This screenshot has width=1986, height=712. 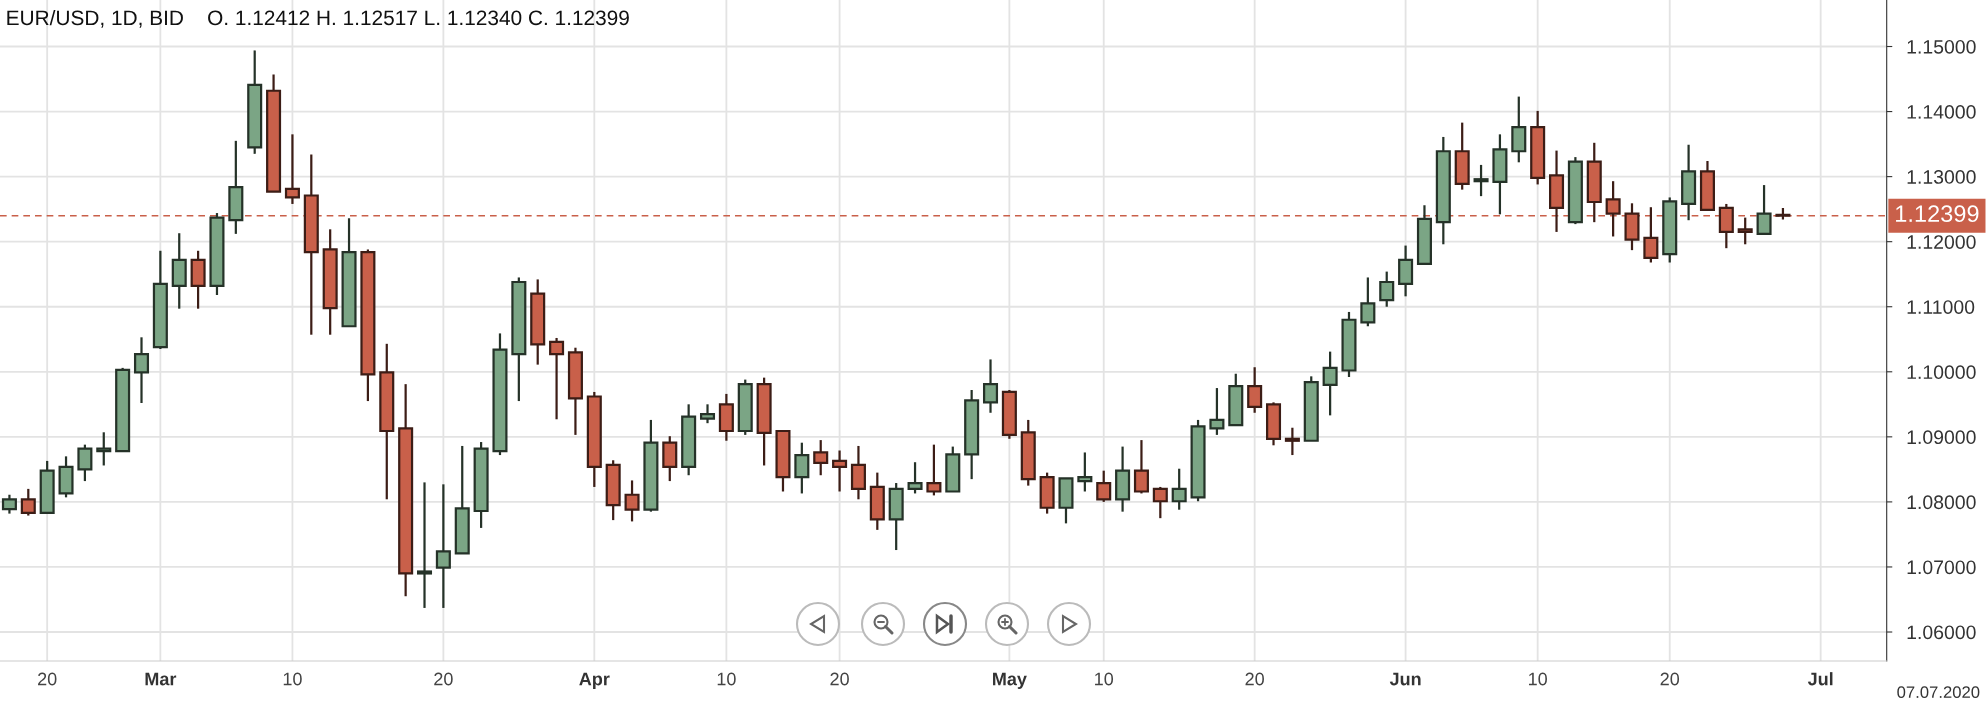 What do you see at coordinates (1820, 679) in the screenshot?
I see `x-tick-label: Jul` at bounding box center [1820, 679].